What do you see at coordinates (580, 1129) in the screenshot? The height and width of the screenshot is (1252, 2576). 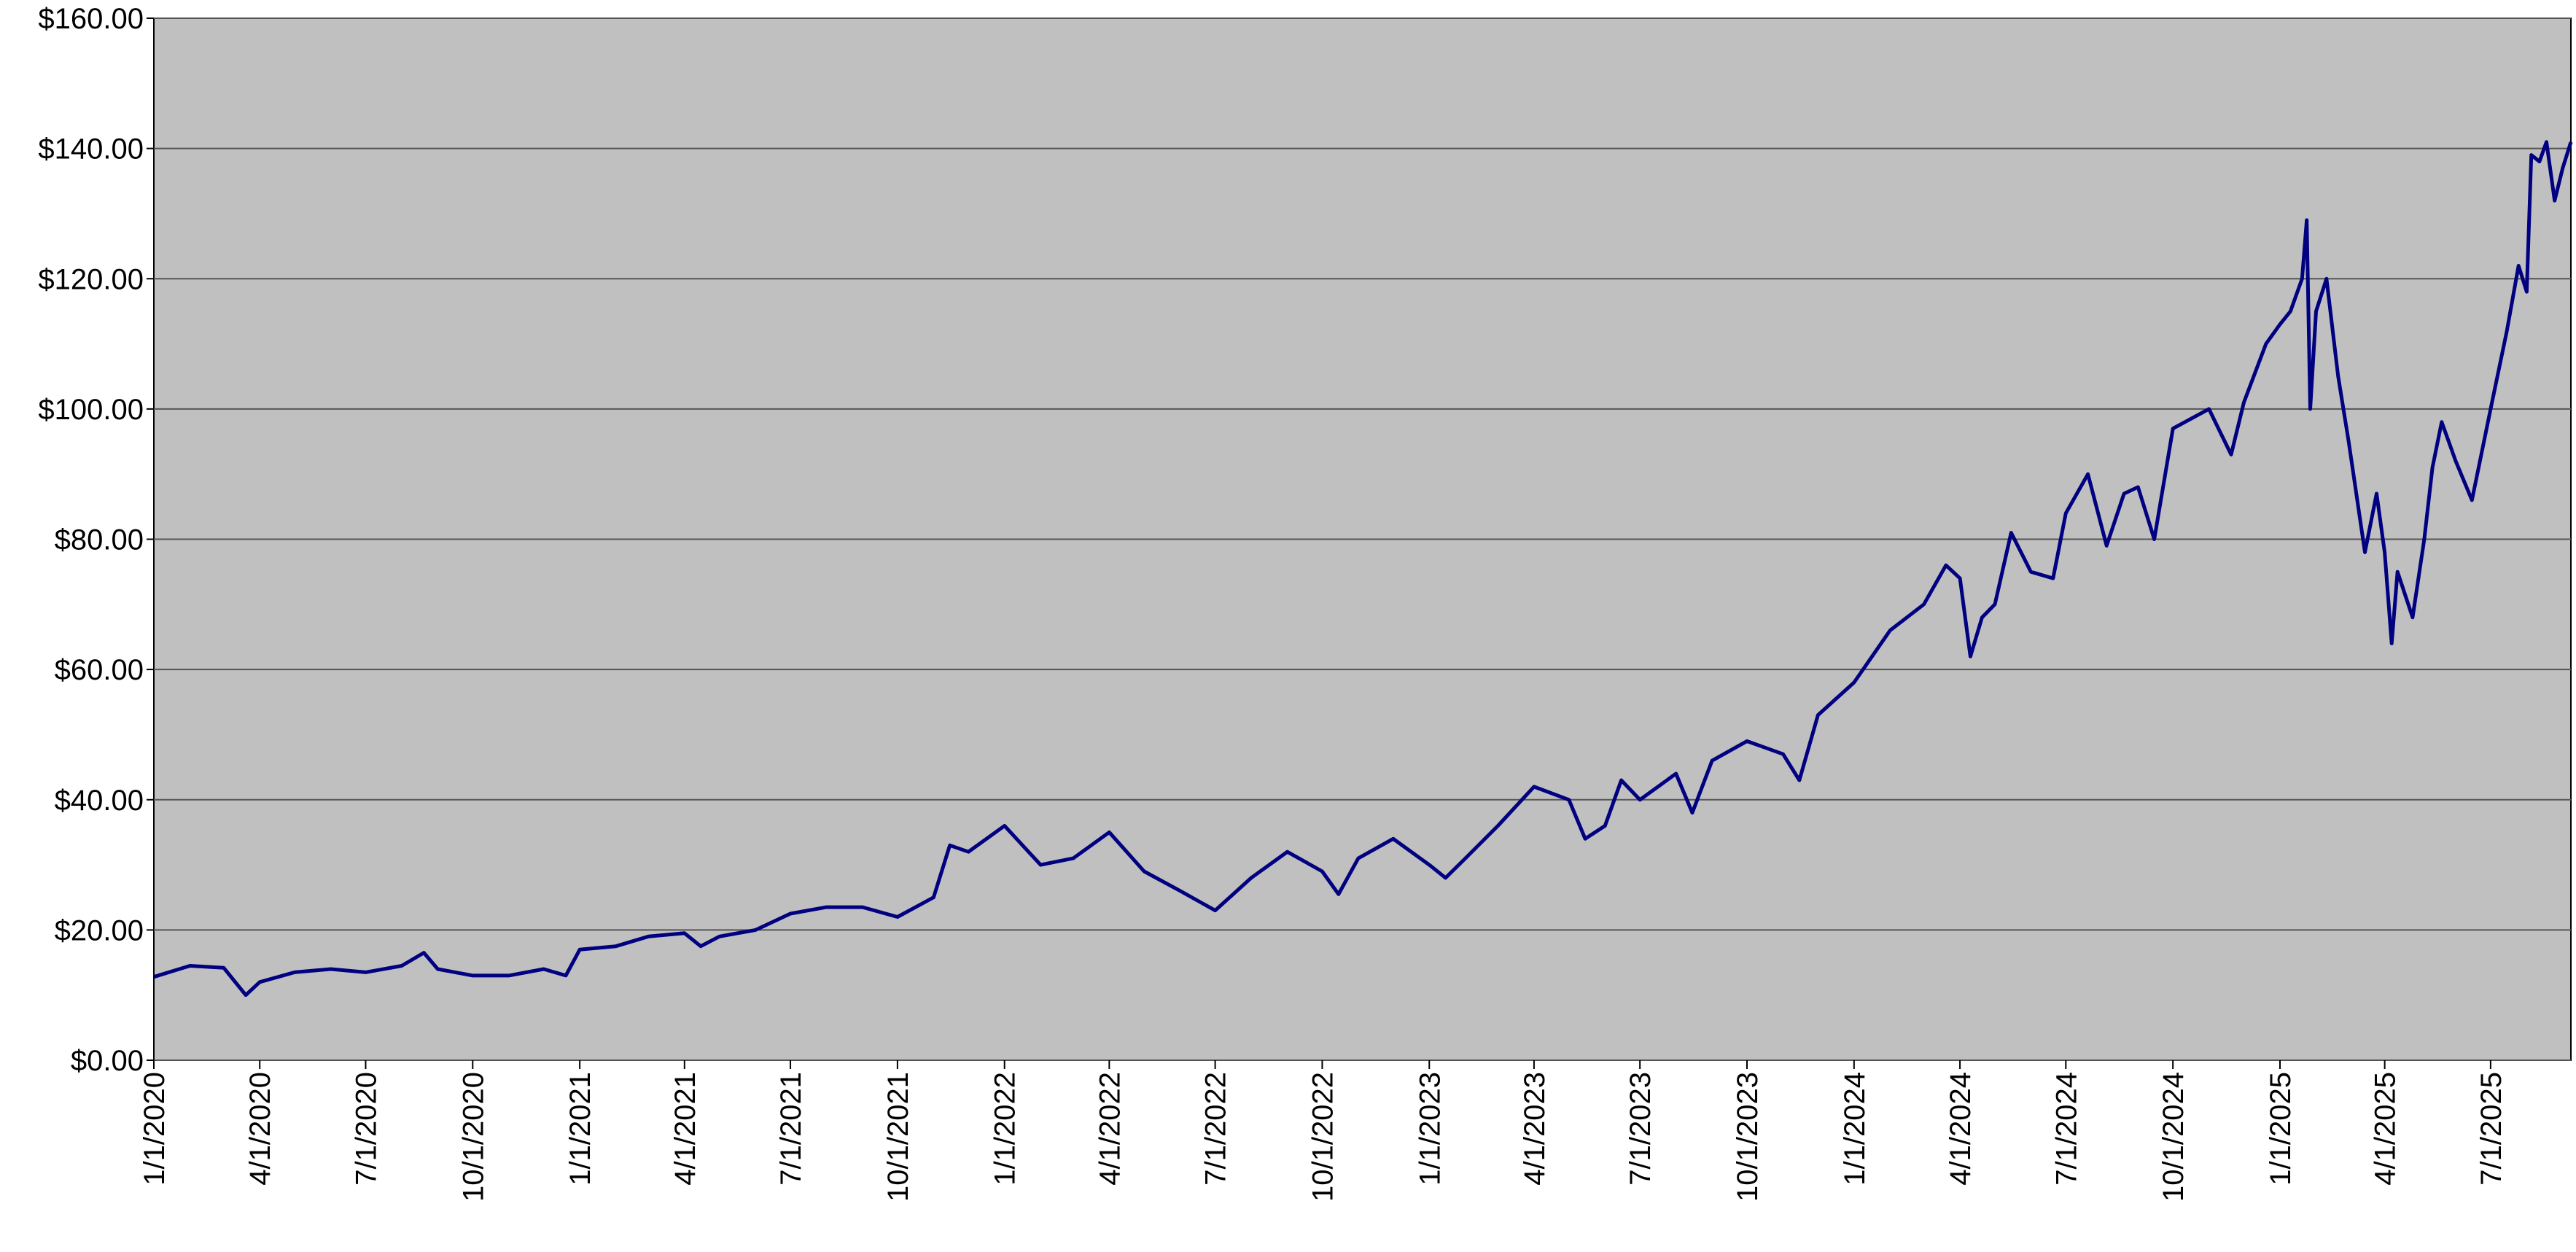 I see `x-tick-label: 1/1/2021` at bounding box center [580, 1129].